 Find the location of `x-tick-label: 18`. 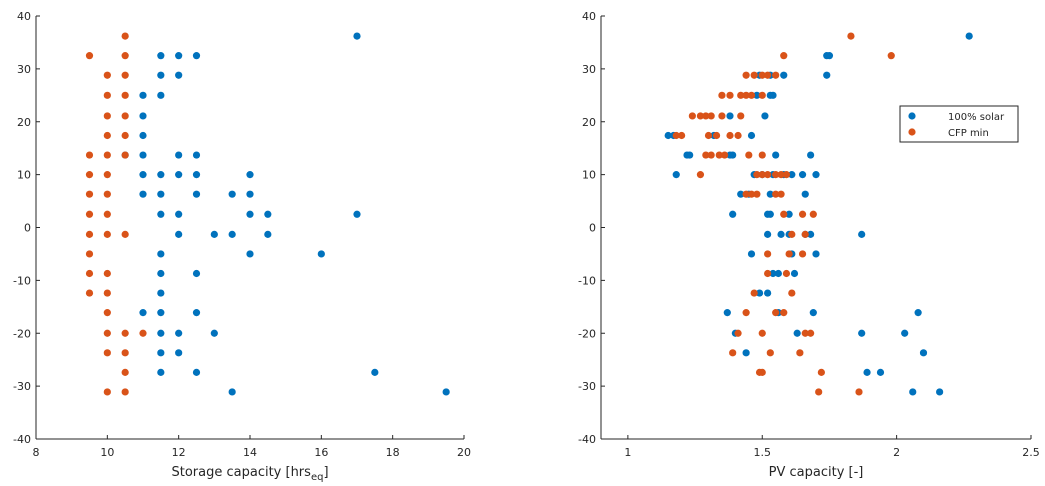

x-tick-label: 18 is located at coordinates (393, 452).